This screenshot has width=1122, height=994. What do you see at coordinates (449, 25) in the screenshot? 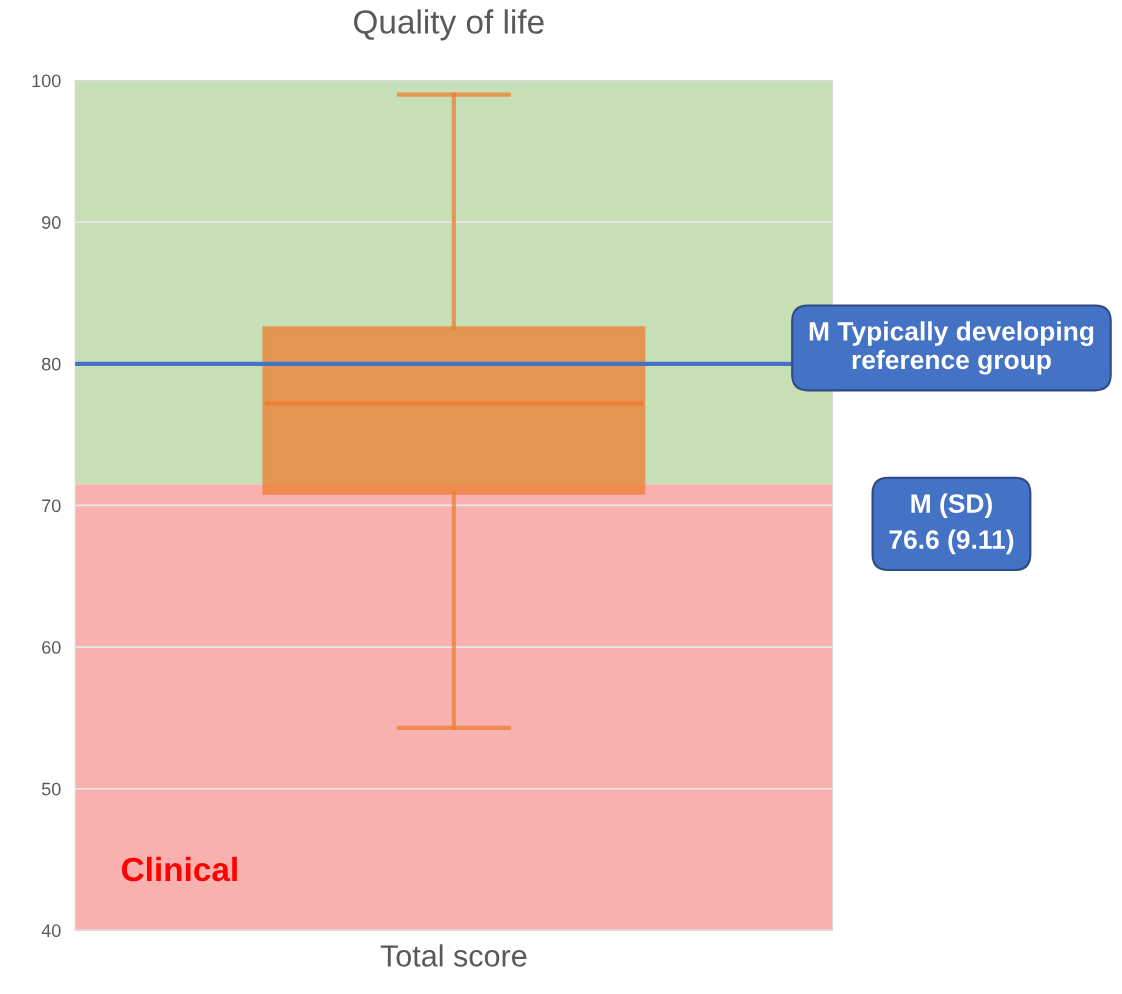
I see `chart-title: Quality of life` at bounding box center [449, 25].